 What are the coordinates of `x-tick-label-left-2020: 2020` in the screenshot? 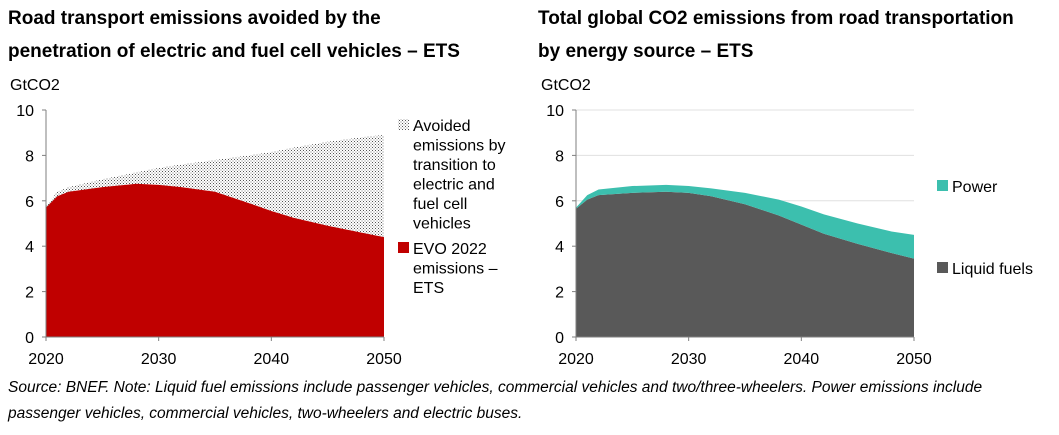 It's located at (46, 359).